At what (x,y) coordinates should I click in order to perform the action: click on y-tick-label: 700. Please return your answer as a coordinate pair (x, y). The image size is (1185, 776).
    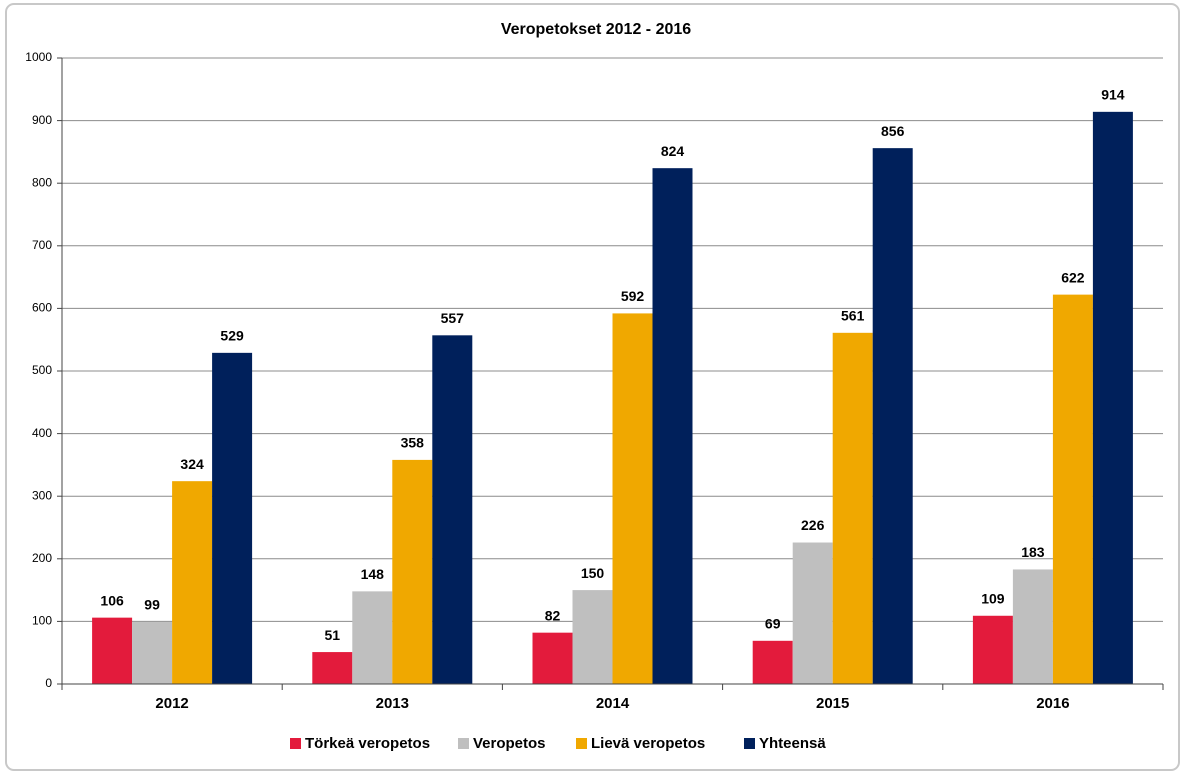
    Looking at the image, I should click on (42, 245).